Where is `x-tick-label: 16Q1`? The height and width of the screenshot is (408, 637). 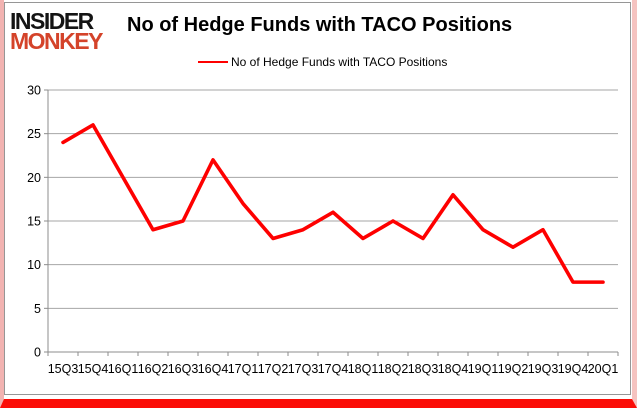
x-tick-label: 16Q1 is located at coordinates (123, 369).